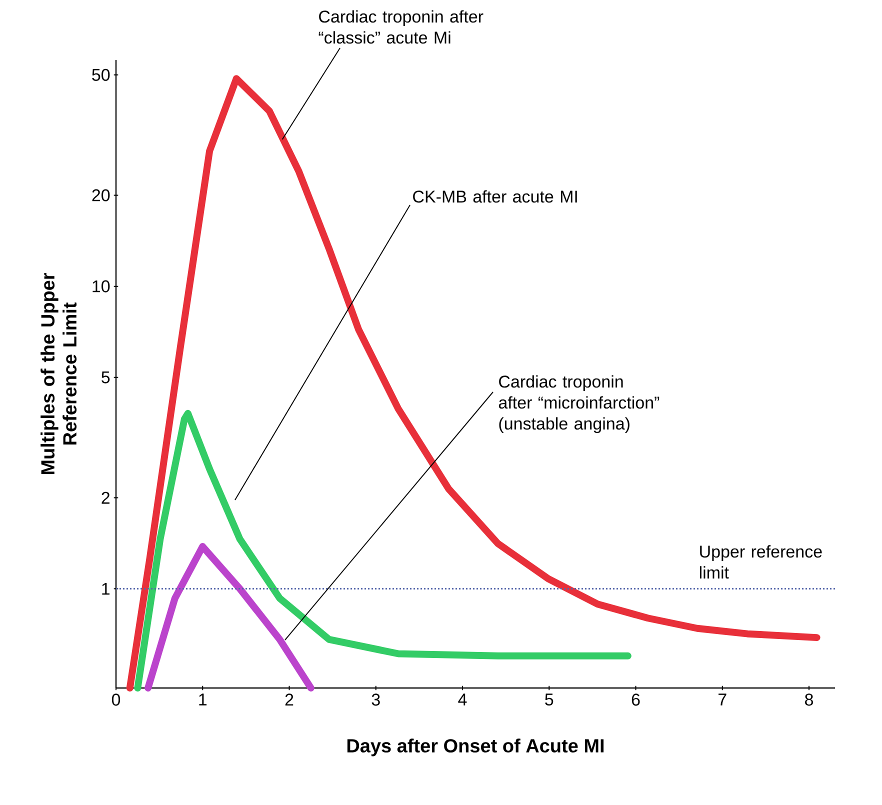  What do you see at coordinates (101, 74) in the screenshot?
I see `y-tick-label: 50` at bounding box center [101, 74].